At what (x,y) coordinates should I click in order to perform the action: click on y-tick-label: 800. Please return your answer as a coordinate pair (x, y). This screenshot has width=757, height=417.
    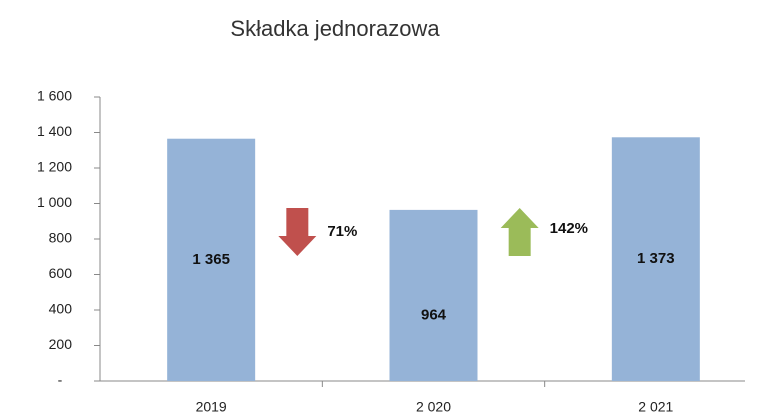
    Looking at the image, I should click on (61, 238).